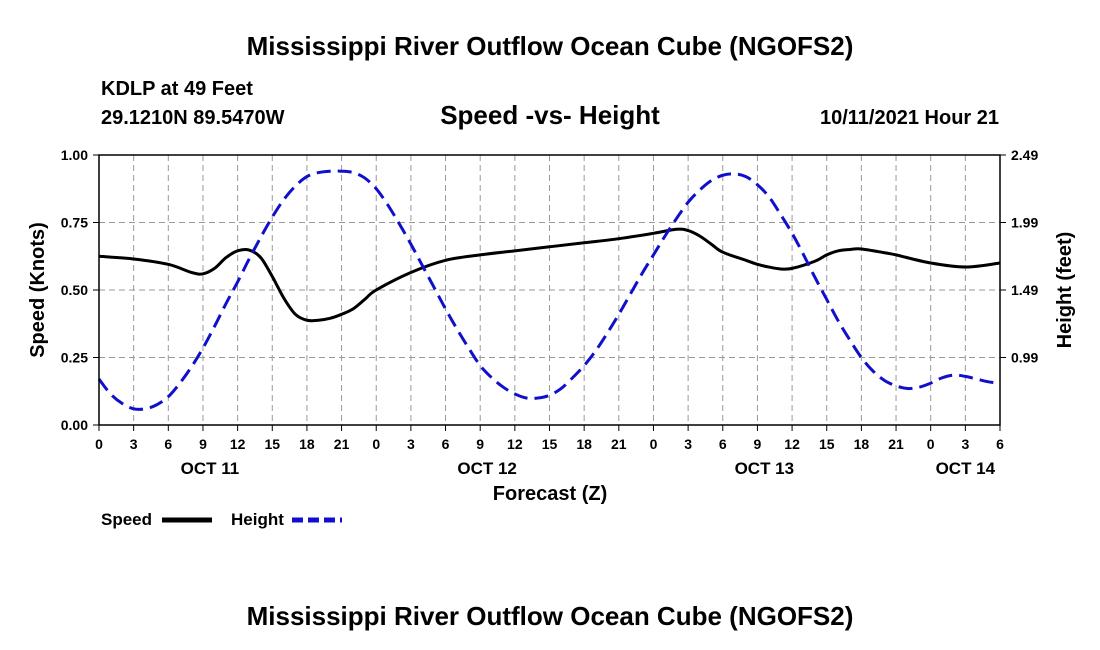 This screenshot has width=1100, height=650. What do you see at coordinates (74, 425) in the screenshot?
I see `y-tick-label: 0.00` at bounding box center [74, 425].